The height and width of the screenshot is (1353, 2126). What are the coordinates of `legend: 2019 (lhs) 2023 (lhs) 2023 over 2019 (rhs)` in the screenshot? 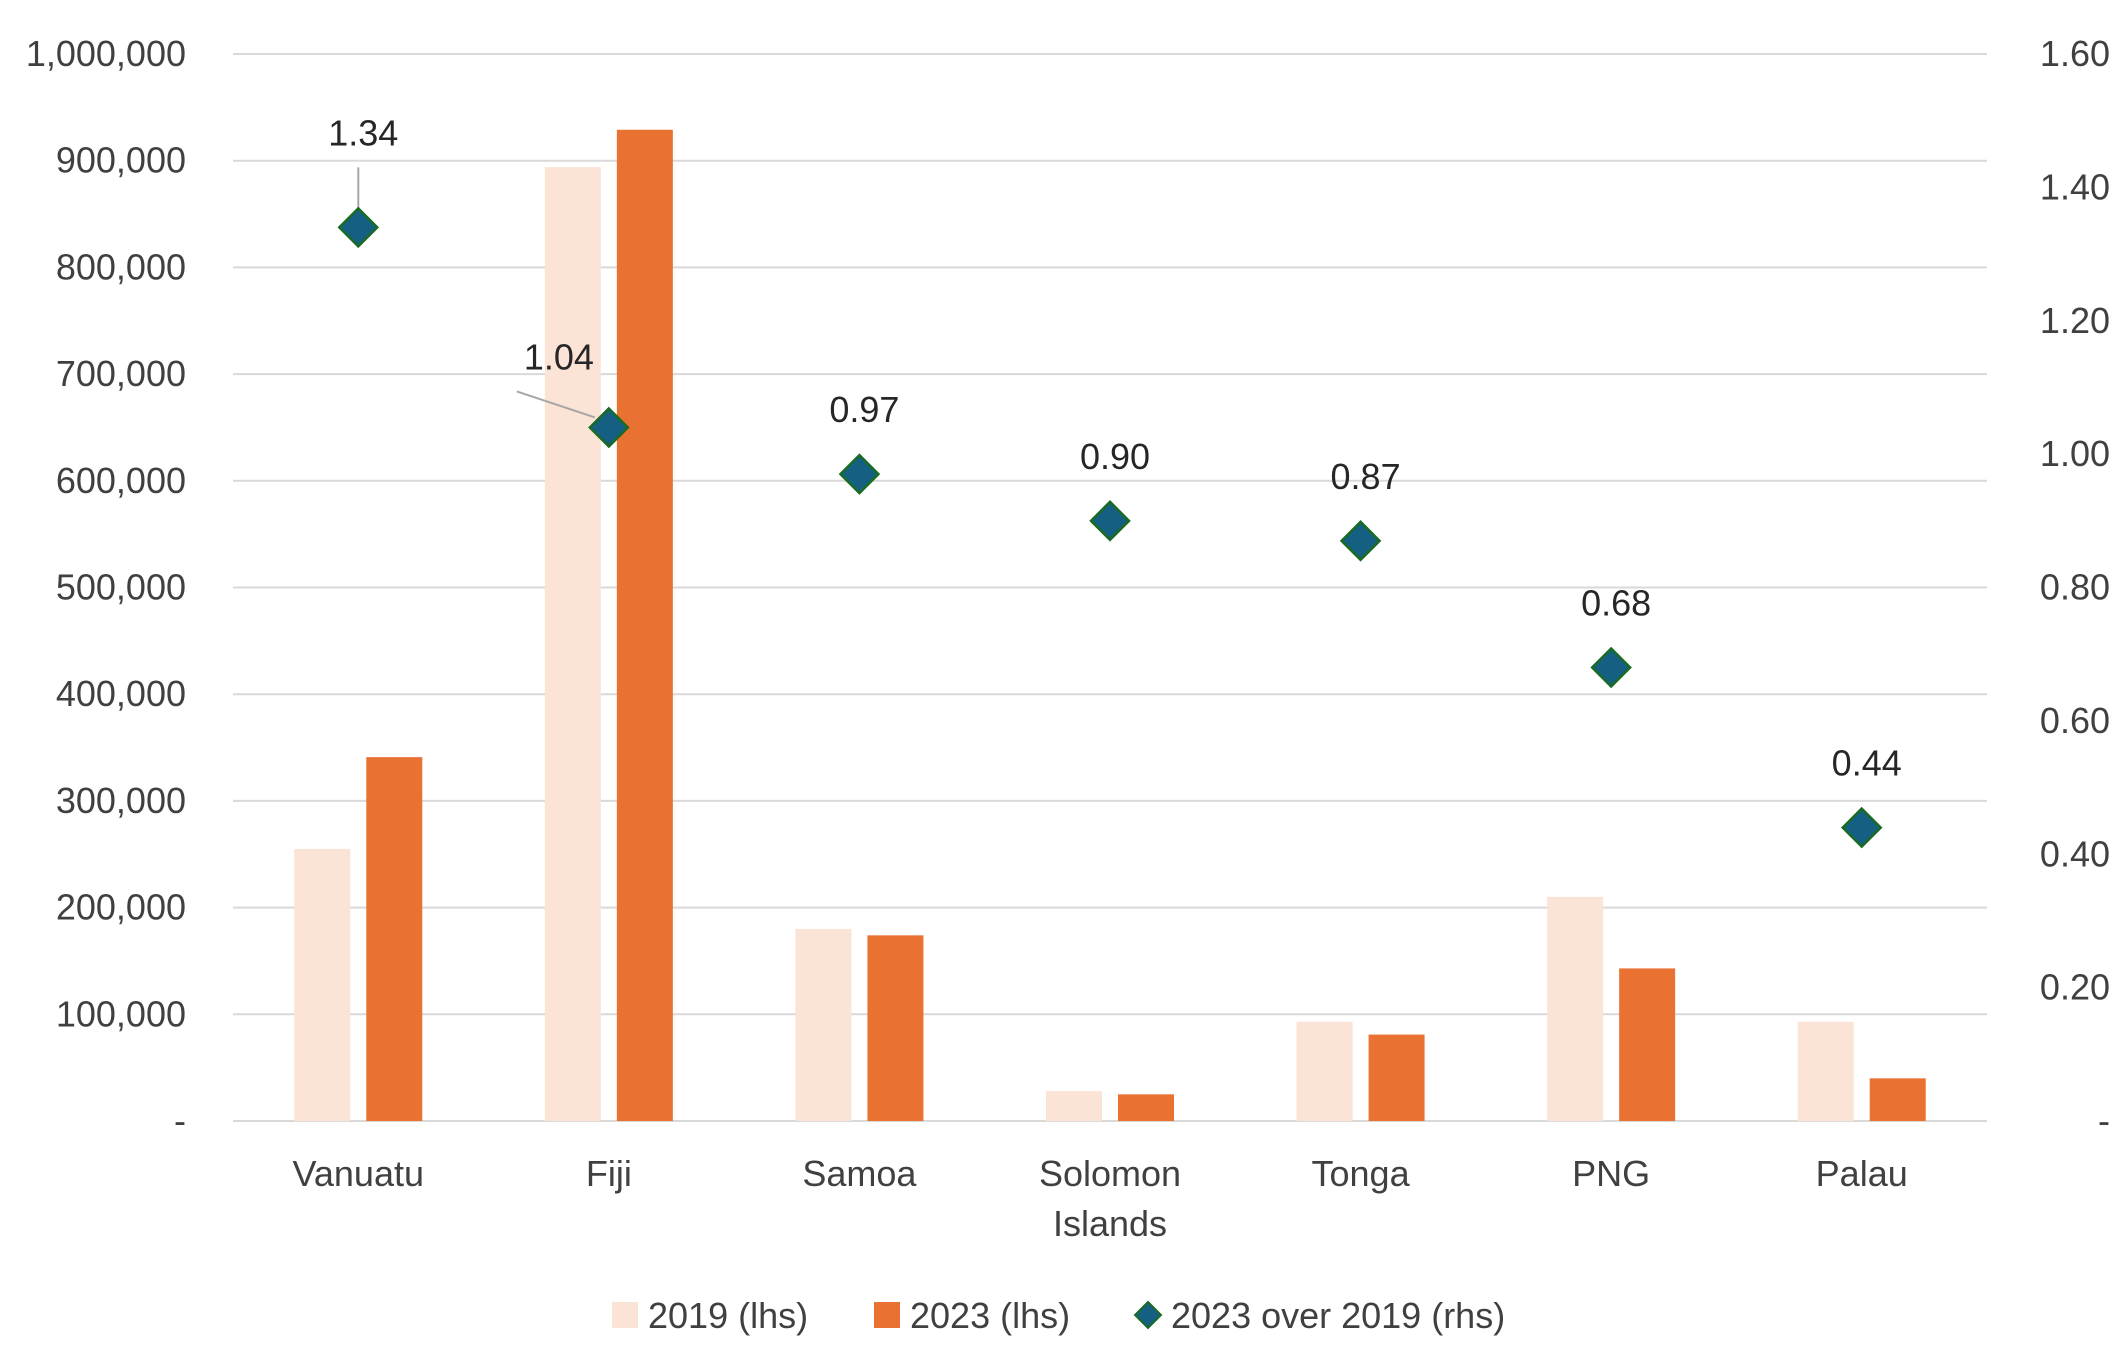 It's located at (1058, 1315).